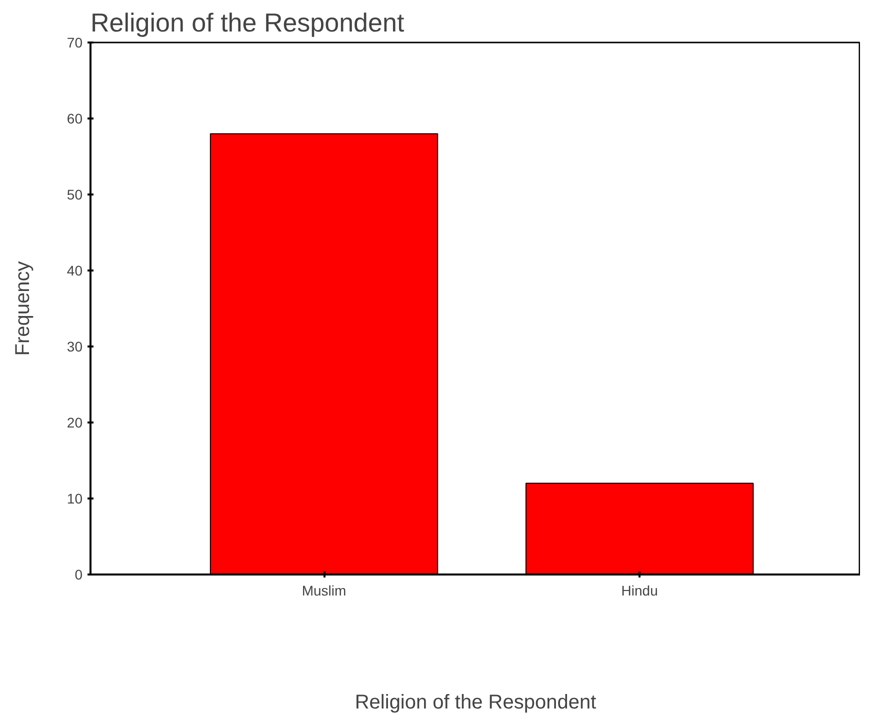  What do you see at coordinates (74, 118) in the screenshot?
I see `y-tick-label: 60` at bounding box center [74, 118].